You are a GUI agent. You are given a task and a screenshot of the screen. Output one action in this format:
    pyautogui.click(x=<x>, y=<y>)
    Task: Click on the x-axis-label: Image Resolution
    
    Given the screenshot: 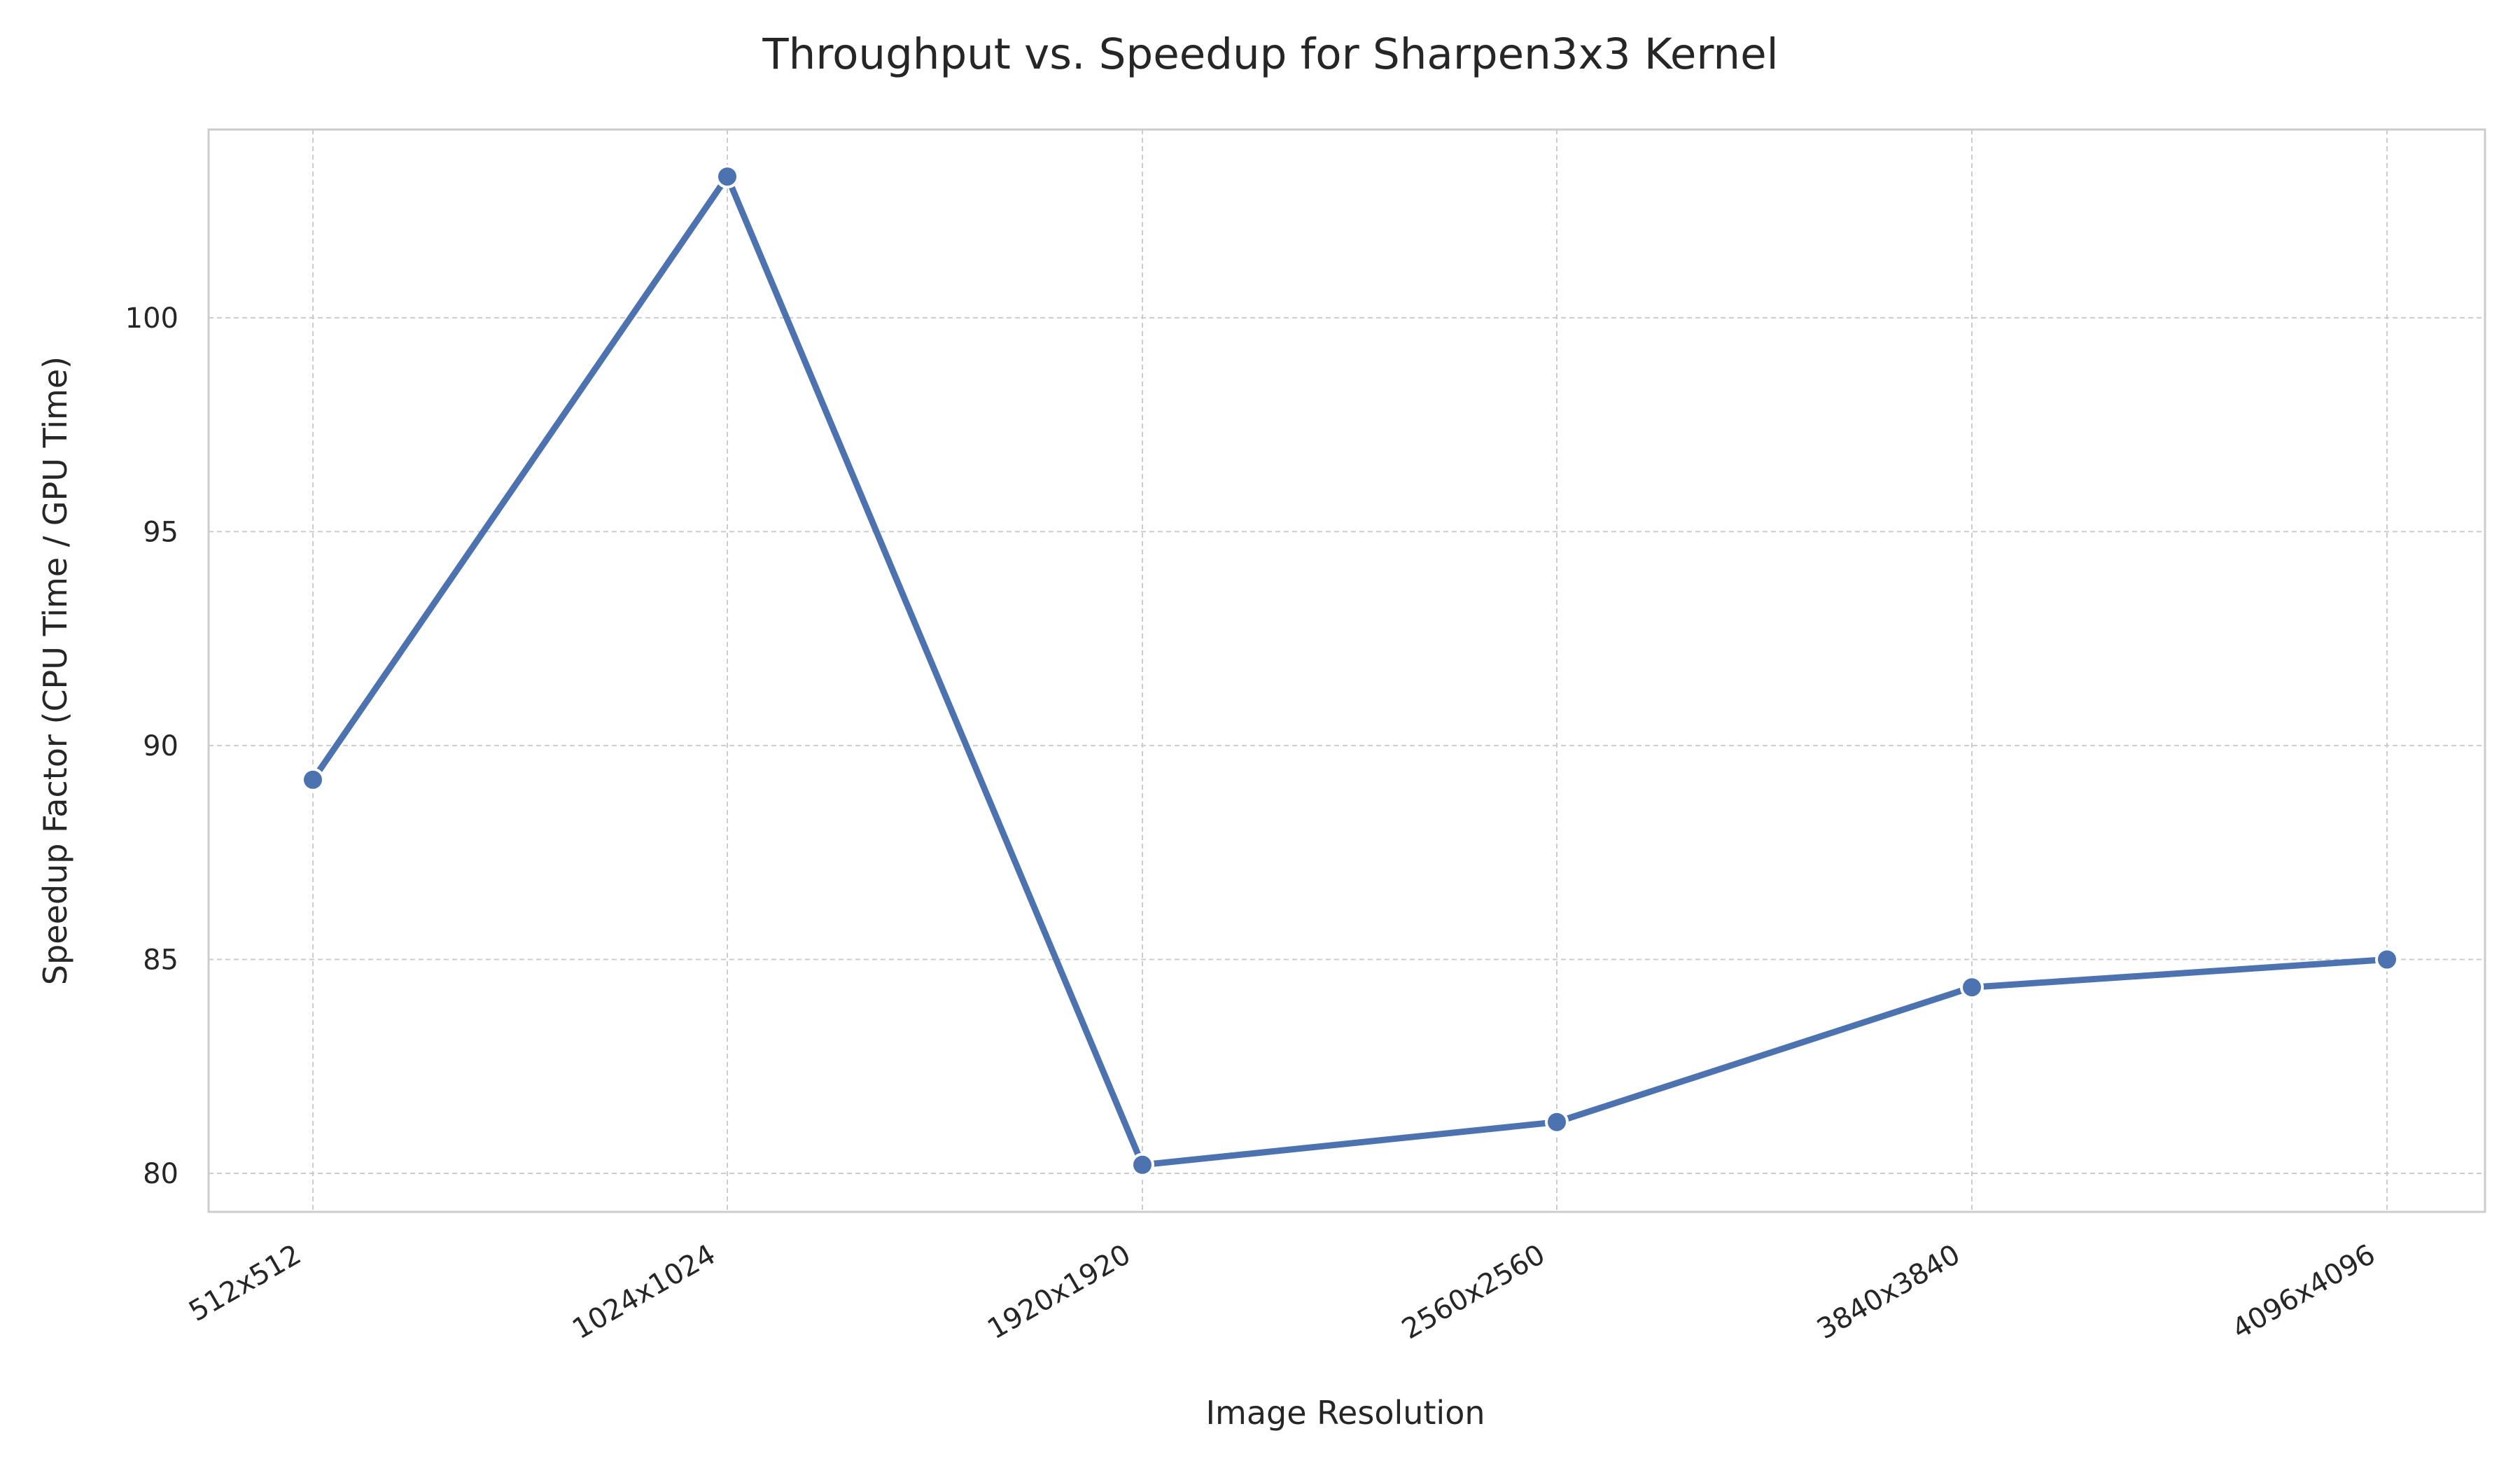 What is the action you would take?
    pyautogui.click(x=1345, y=1413)
    